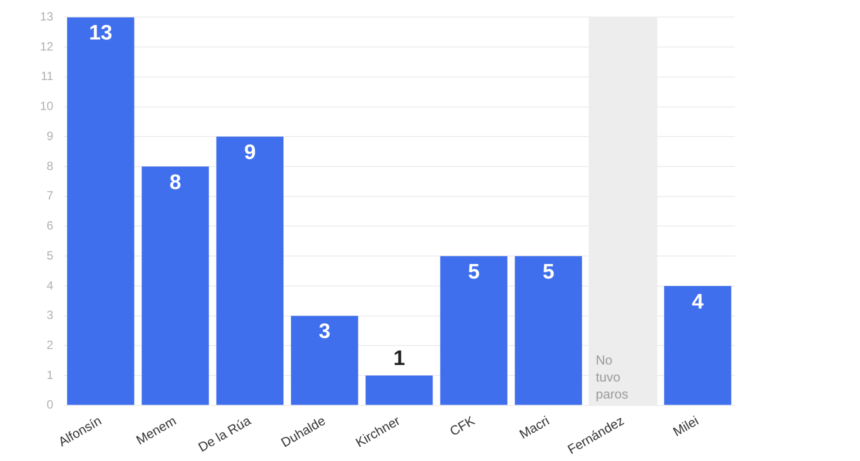 This screenshot has width=860, height=461. Describe the element at coordinates (686, 426) in the screenshot. I see `x-tick-label: Milei` at that location.